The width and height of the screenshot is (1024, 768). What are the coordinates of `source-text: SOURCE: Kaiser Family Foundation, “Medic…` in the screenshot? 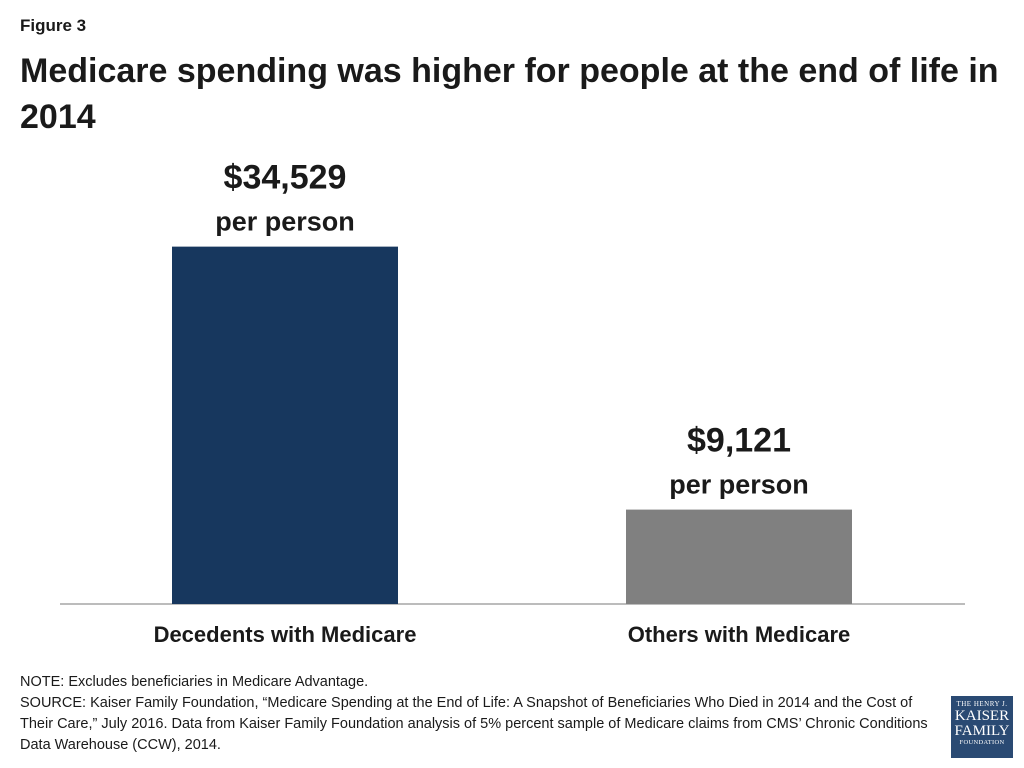 It's located at (474, 724).